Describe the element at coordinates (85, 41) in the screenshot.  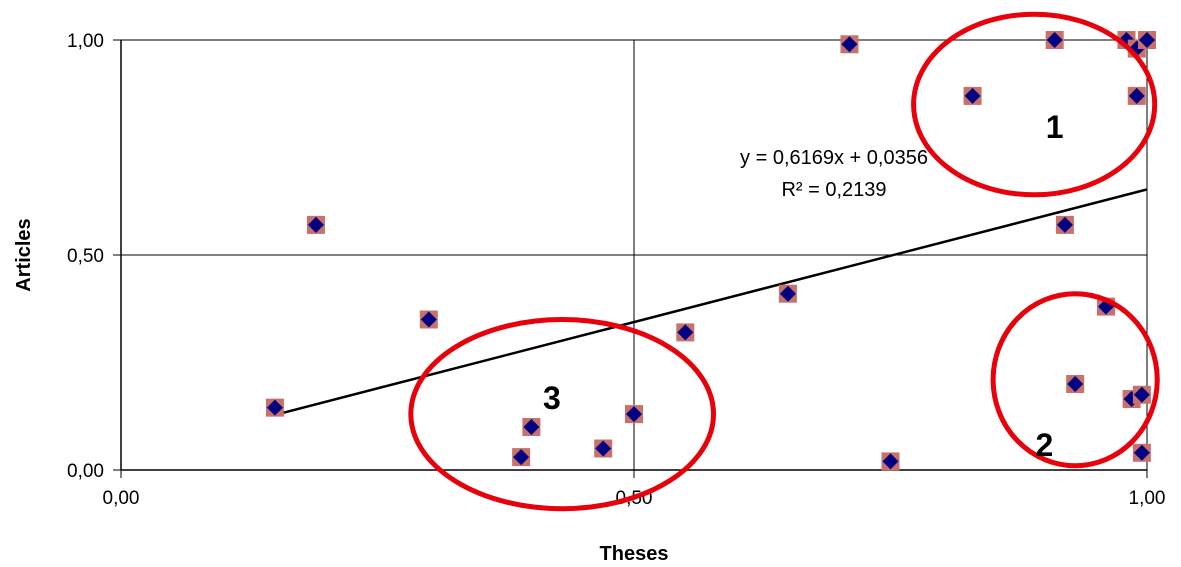
I see `y-tick-label-2: 1,00` at that location.